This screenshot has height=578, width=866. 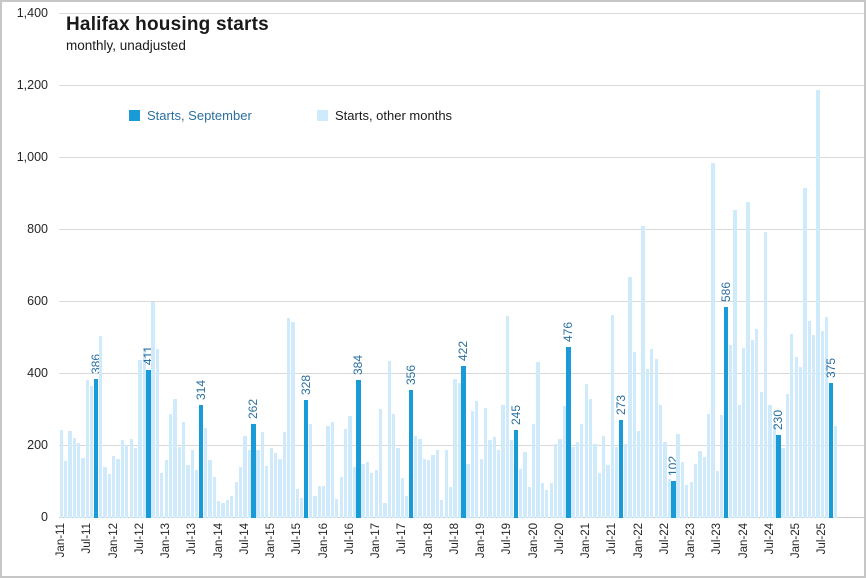 What do you see at coordinates (515, 414) in the screenshot?
I see `september-value-label: 245` at bounding box center [515, 414].